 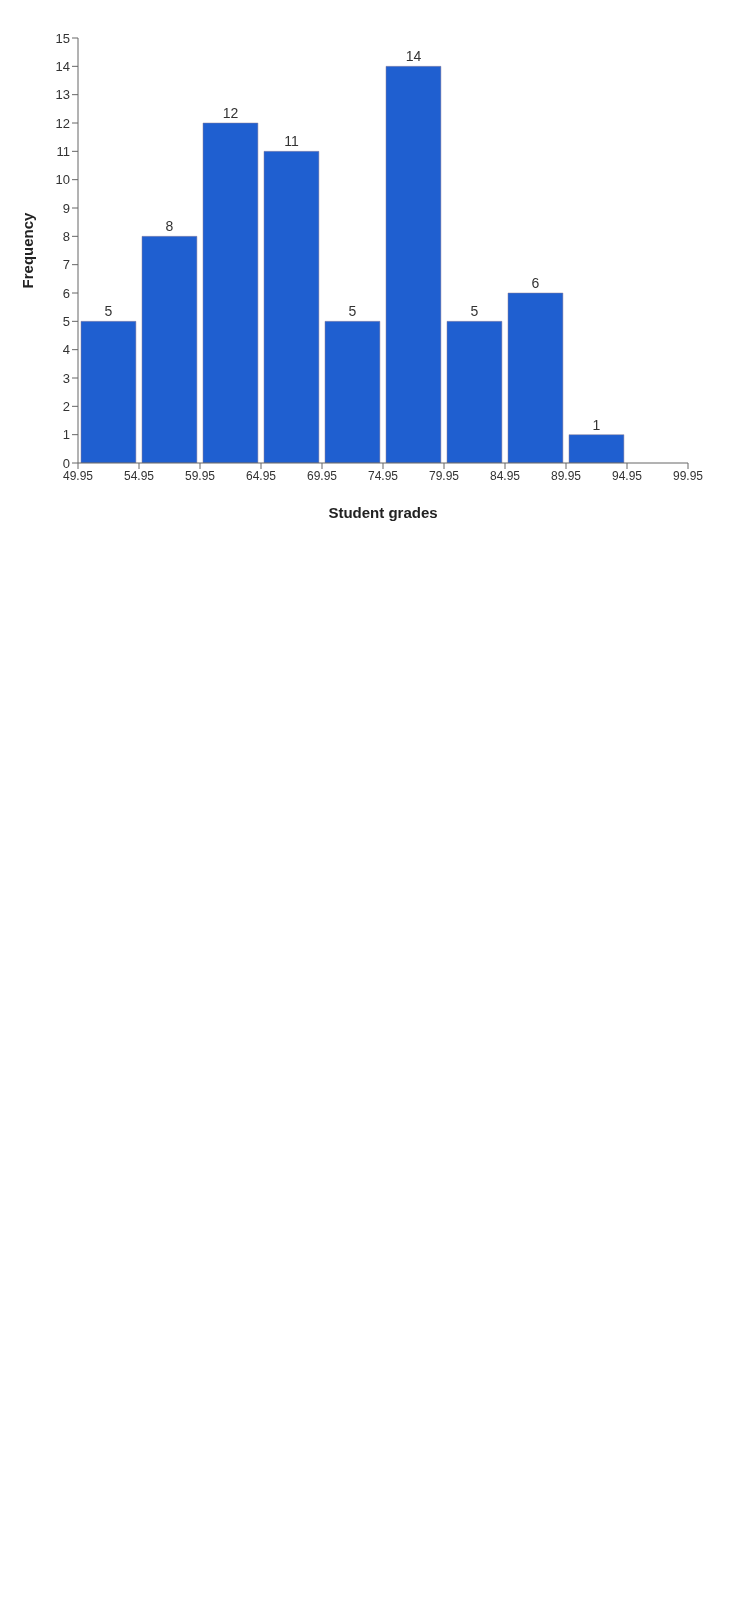 What do you see at coordinates (66, 265) in the screenshot?
I see `y-tick-label: 7` at bounding box center [66, 265].